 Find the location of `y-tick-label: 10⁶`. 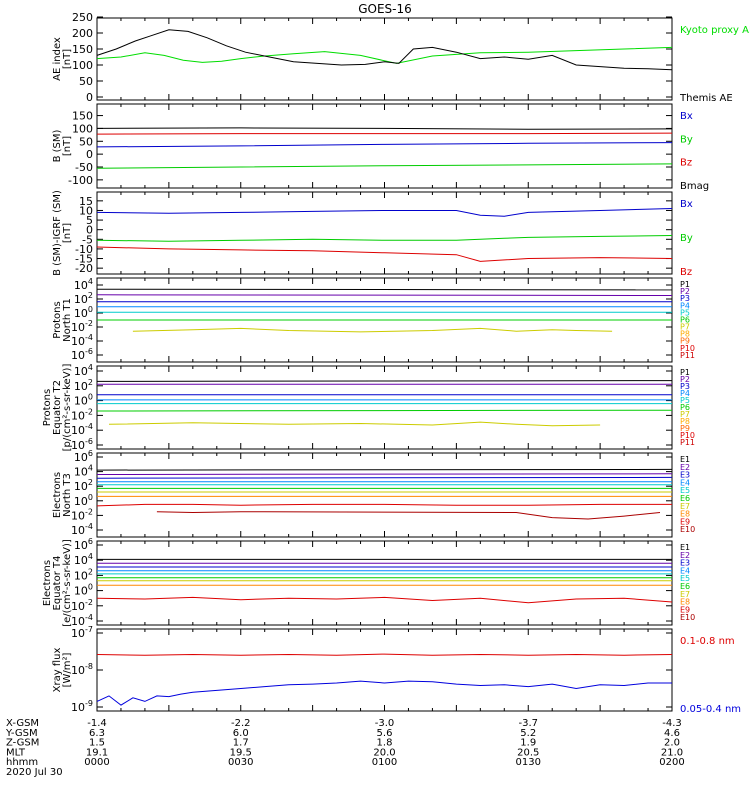

y-tick-label: 10⁶ is located at coordinates (83, 544).